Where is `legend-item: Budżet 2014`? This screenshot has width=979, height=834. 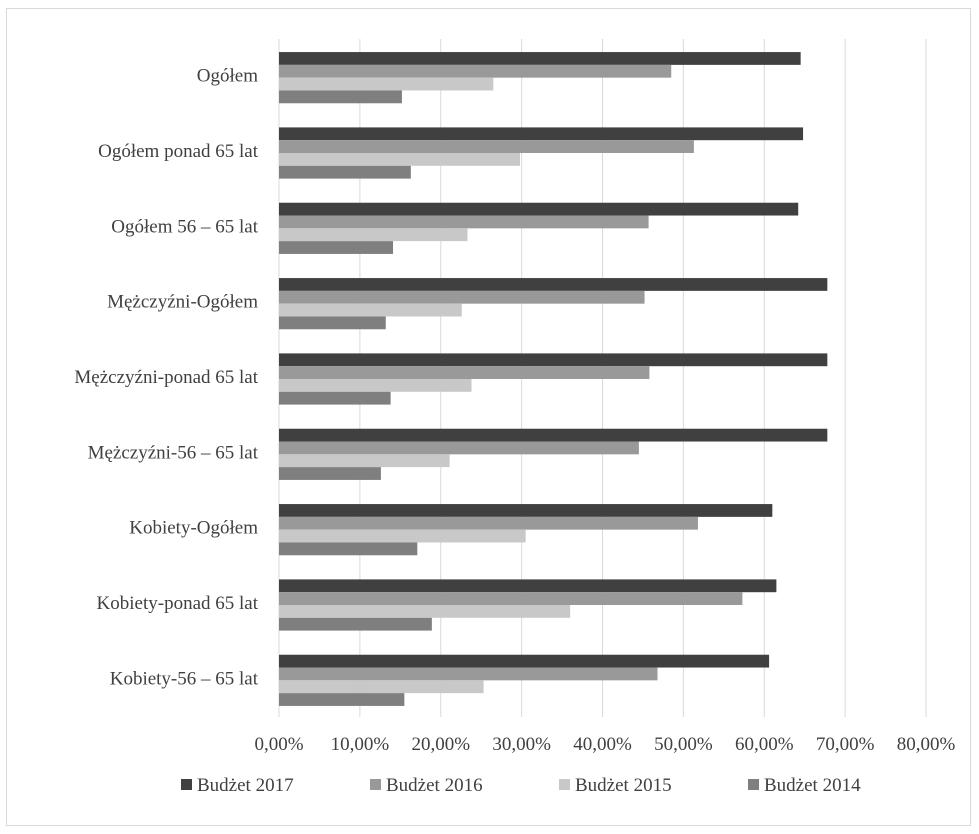 legend-item: Budżet 2014 is located at coordinates (804, 785).